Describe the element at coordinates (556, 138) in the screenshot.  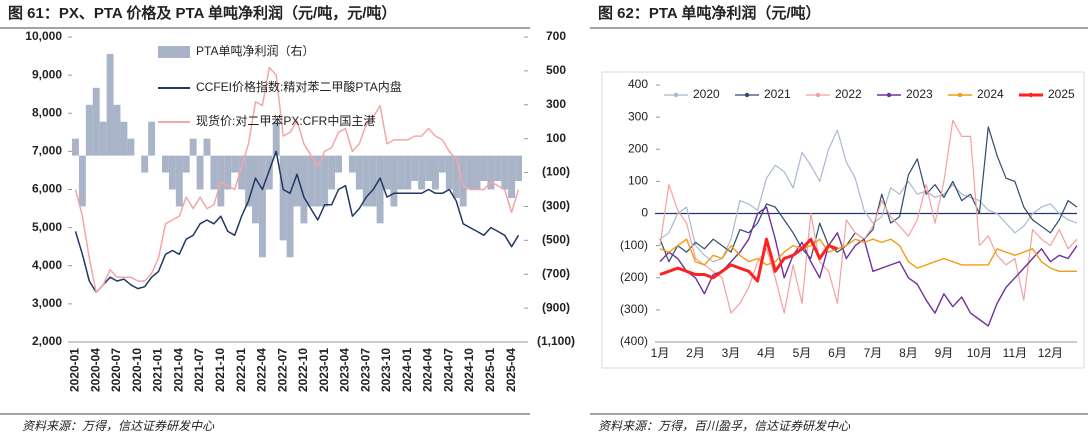
I see `y2-tick-label: 100` at that location.